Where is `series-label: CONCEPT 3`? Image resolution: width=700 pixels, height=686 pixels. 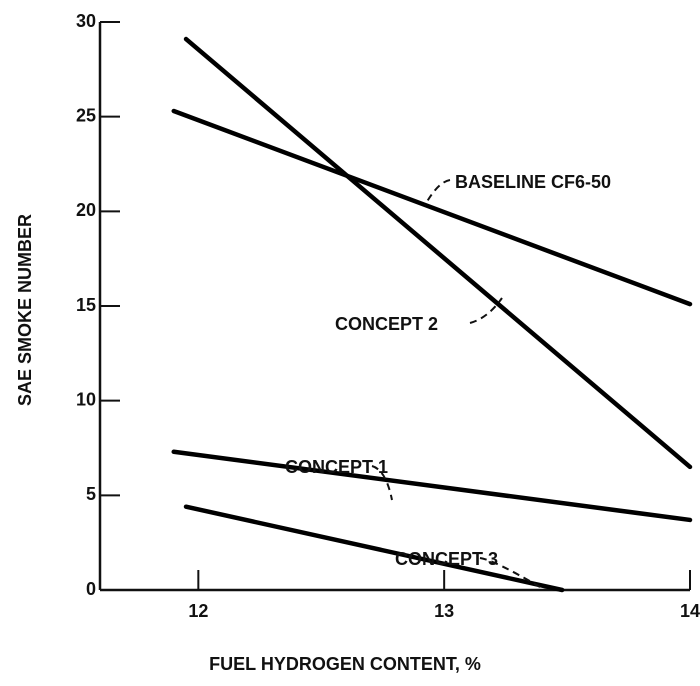 series-label: CONCEPT 3 is located at coordinates (446, 559).